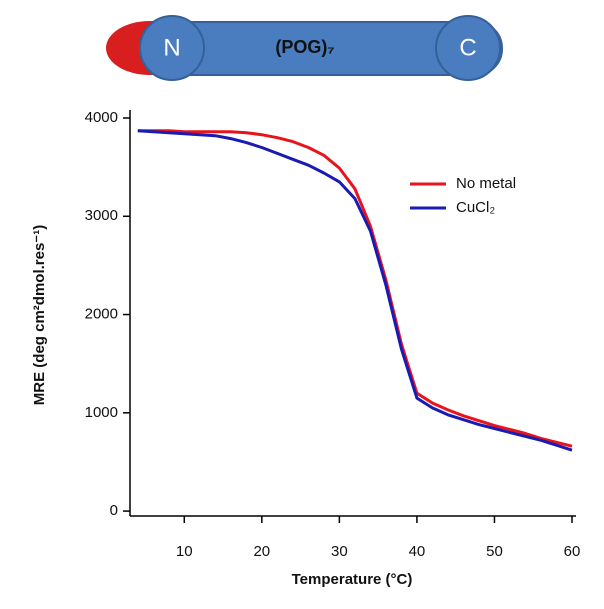  I want to click on c-label: C, so click(467, 47).